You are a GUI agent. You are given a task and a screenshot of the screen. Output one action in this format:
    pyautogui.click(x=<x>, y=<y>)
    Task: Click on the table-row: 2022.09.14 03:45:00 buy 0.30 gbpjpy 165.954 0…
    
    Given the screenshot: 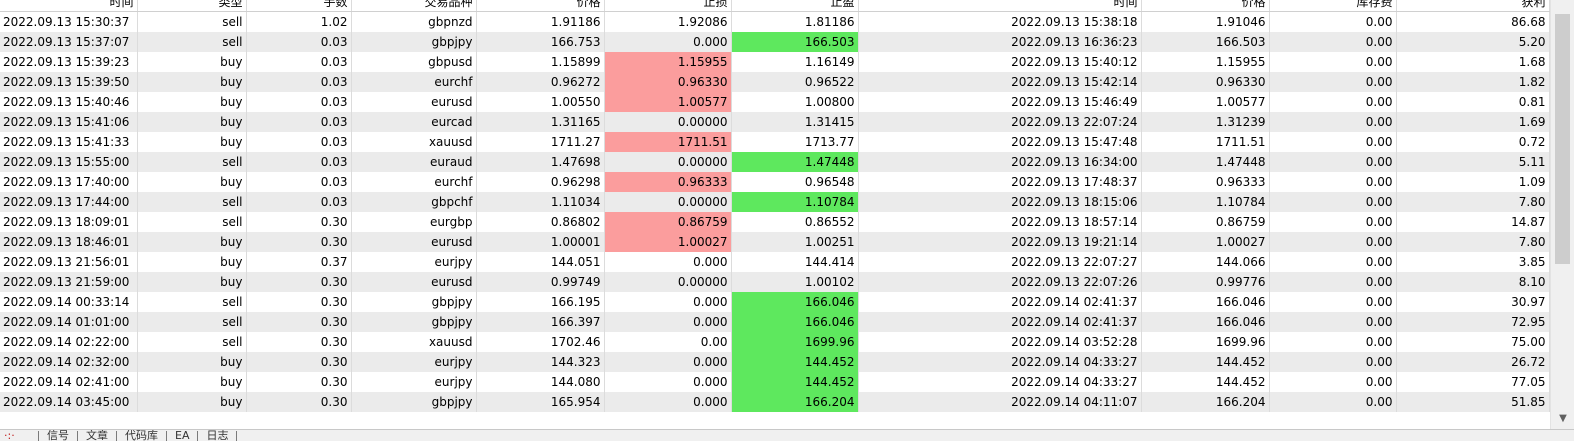 What is the action you would take?
    pyautogui.click(x=775, y=402)
    